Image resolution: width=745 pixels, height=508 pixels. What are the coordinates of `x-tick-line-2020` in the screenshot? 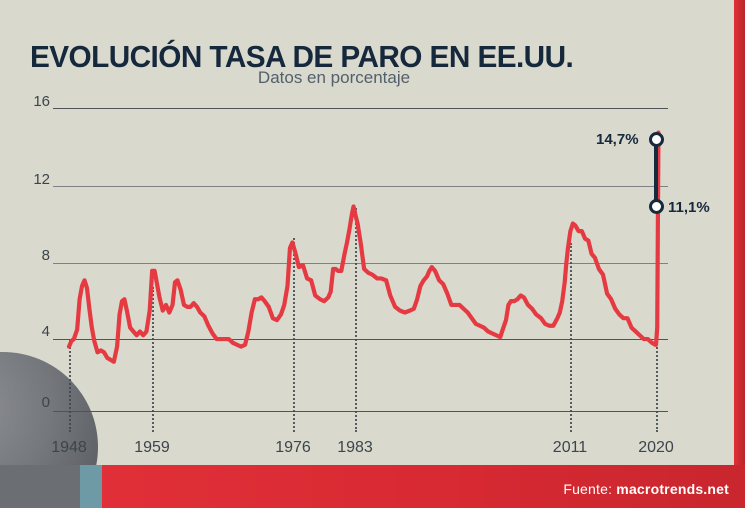 It's located at (657, 386).